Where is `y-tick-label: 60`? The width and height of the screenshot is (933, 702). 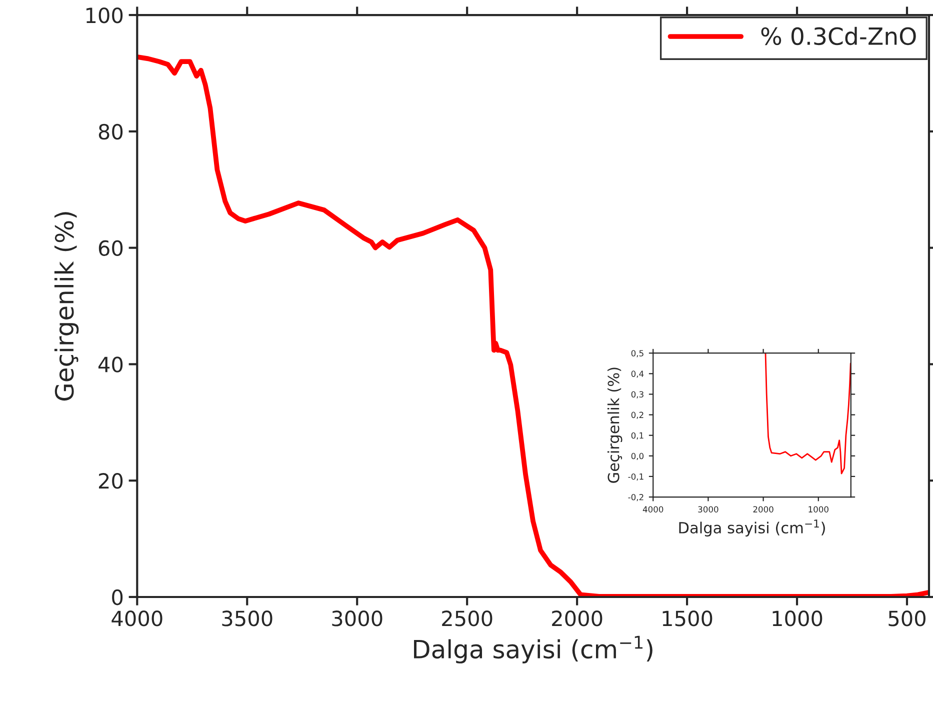
y-tick-label: 60 is located at coordinates (110, 248).